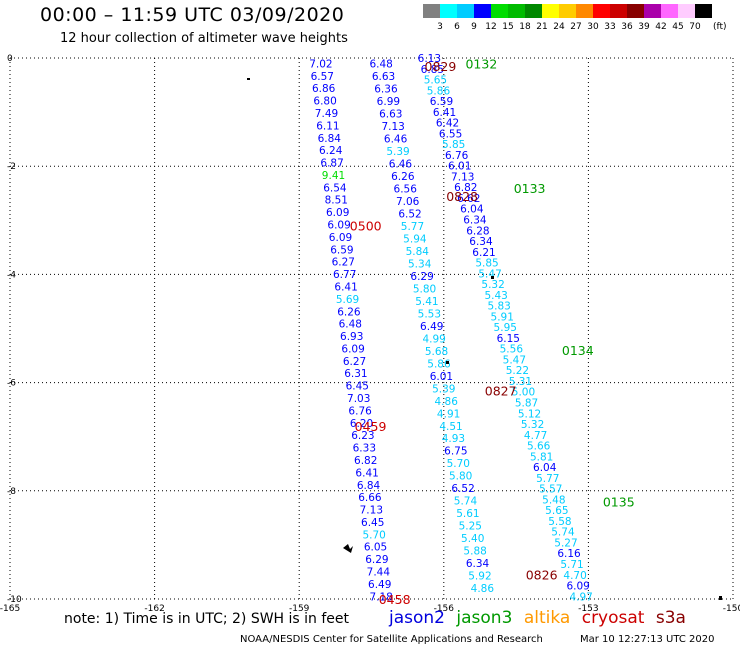  What do you see at coordinates (380, 64) in the screenshot?
I see `wave-height-value: 6.48` at bounding box center [380, 64].